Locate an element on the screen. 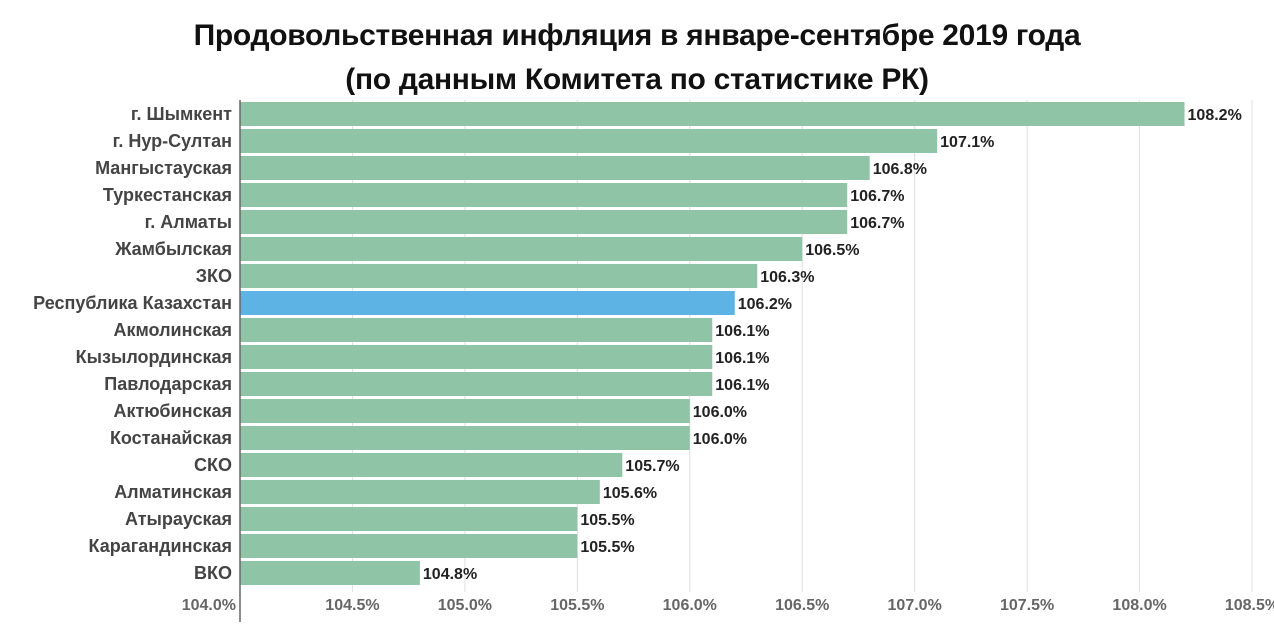 This screenshot has width=1274, height=636. value-label: 106.3% is located at coordinates (787, 277).